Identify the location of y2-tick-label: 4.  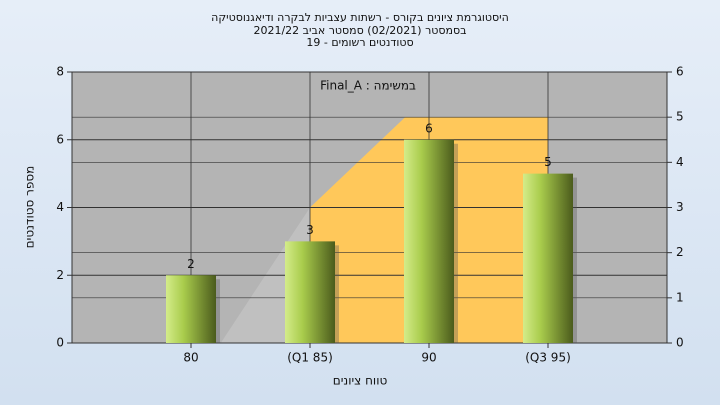
(680, 162).